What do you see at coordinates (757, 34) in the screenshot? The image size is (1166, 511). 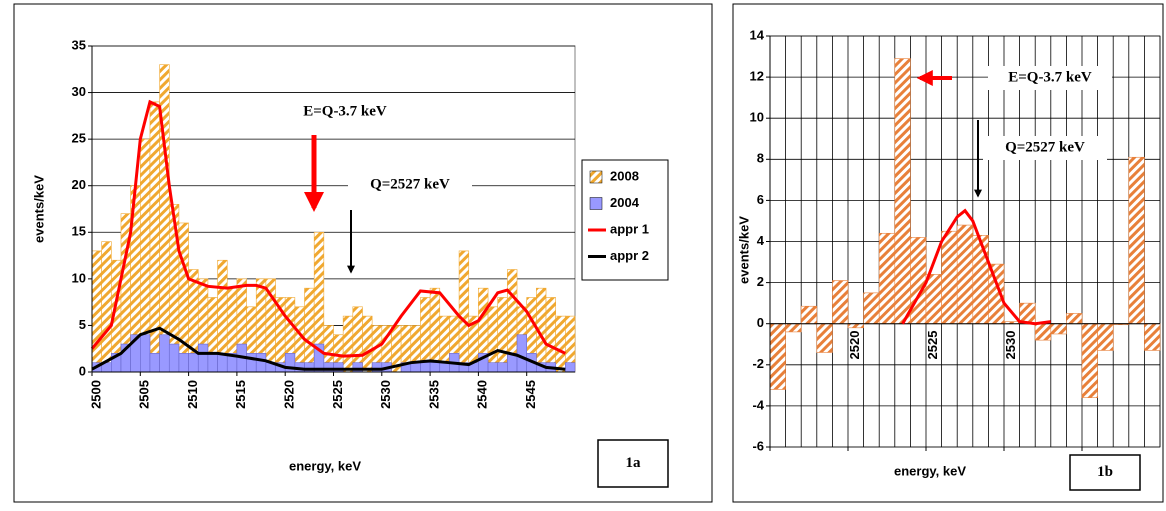 I see `y-tick-label: 14` at bounding box center [757, 34].